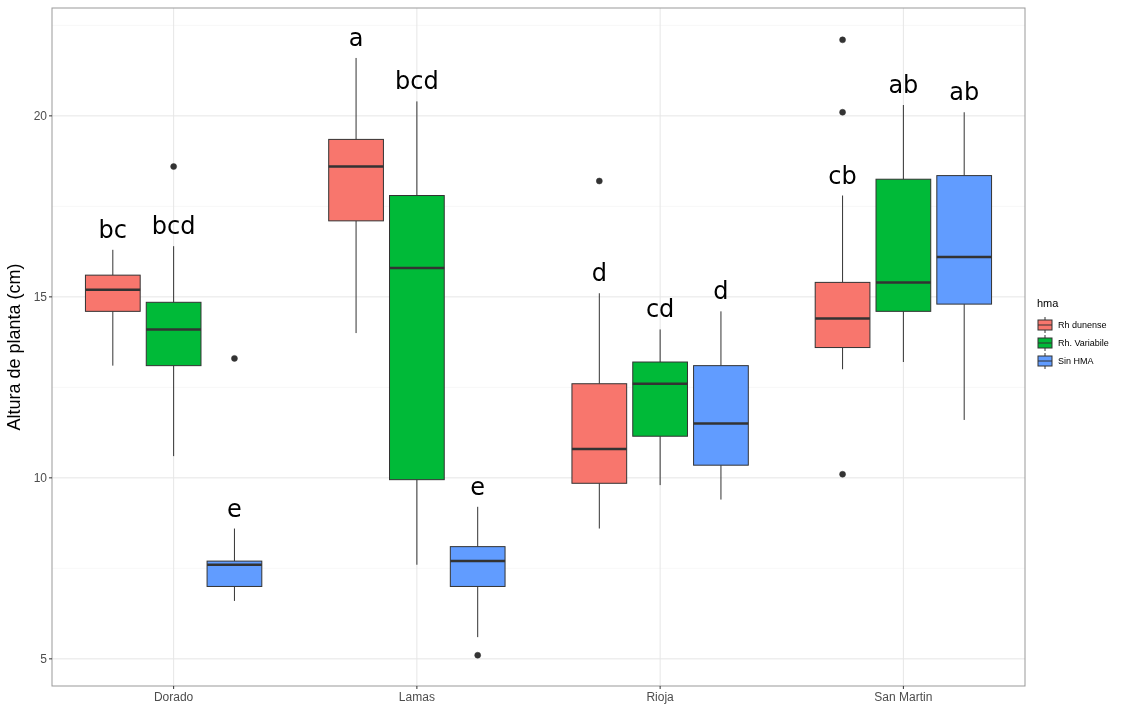 The width and height of the screenshot is (1124, 706). I want to click on y-tick-label: 15, so click(40, 297).